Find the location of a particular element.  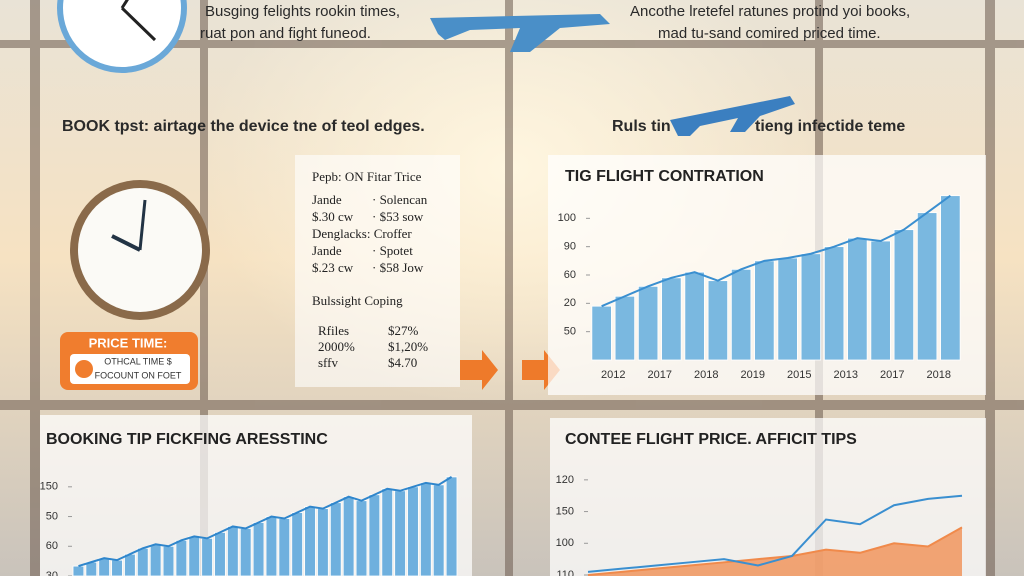

x-tick-label: 2018 is located at coordinates (706, 375).